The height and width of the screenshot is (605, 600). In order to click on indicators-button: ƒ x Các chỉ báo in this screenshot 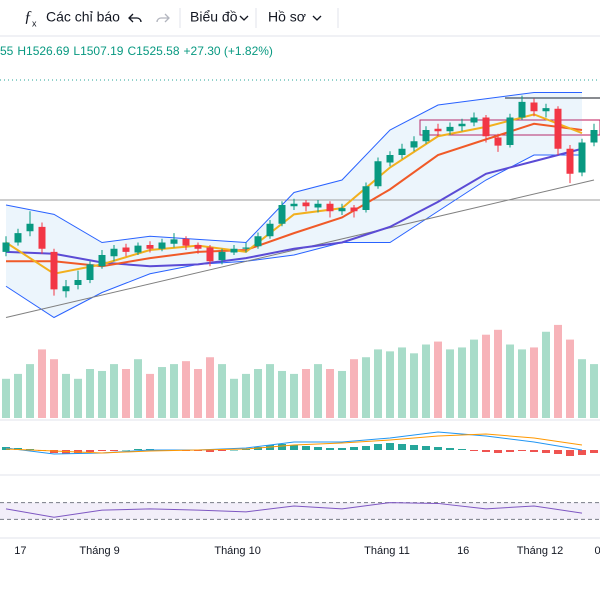, I will do `click(72, 19)`.